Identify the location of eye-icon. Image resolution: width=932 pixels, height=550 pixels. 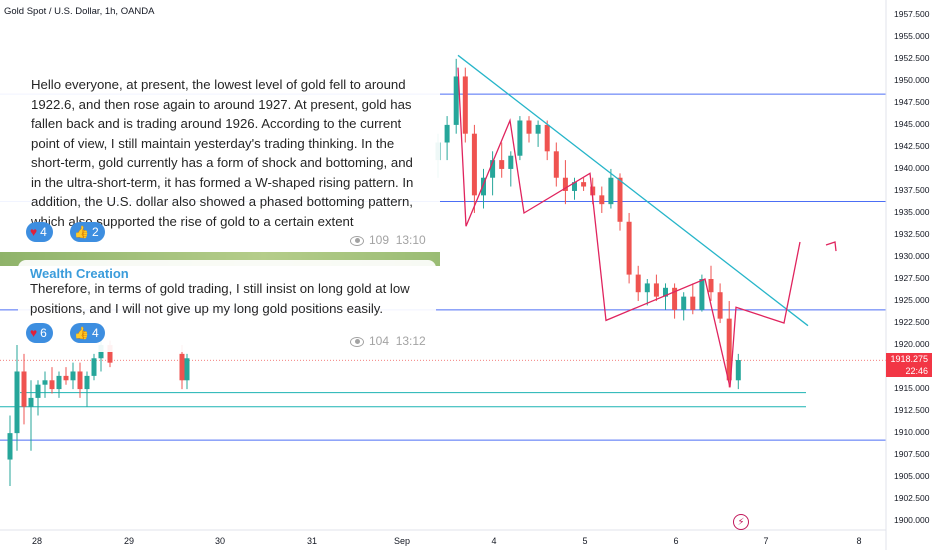
(357, 341).